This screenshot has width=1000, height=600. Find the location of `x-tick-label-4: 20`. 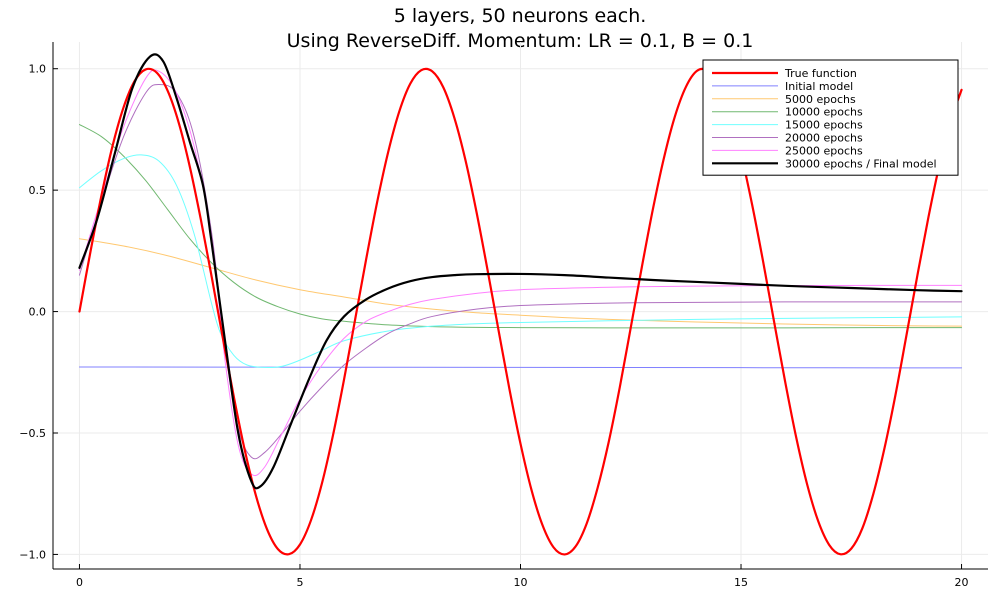

x-tick-label-4: 20 is located at coordinates (962, 582).